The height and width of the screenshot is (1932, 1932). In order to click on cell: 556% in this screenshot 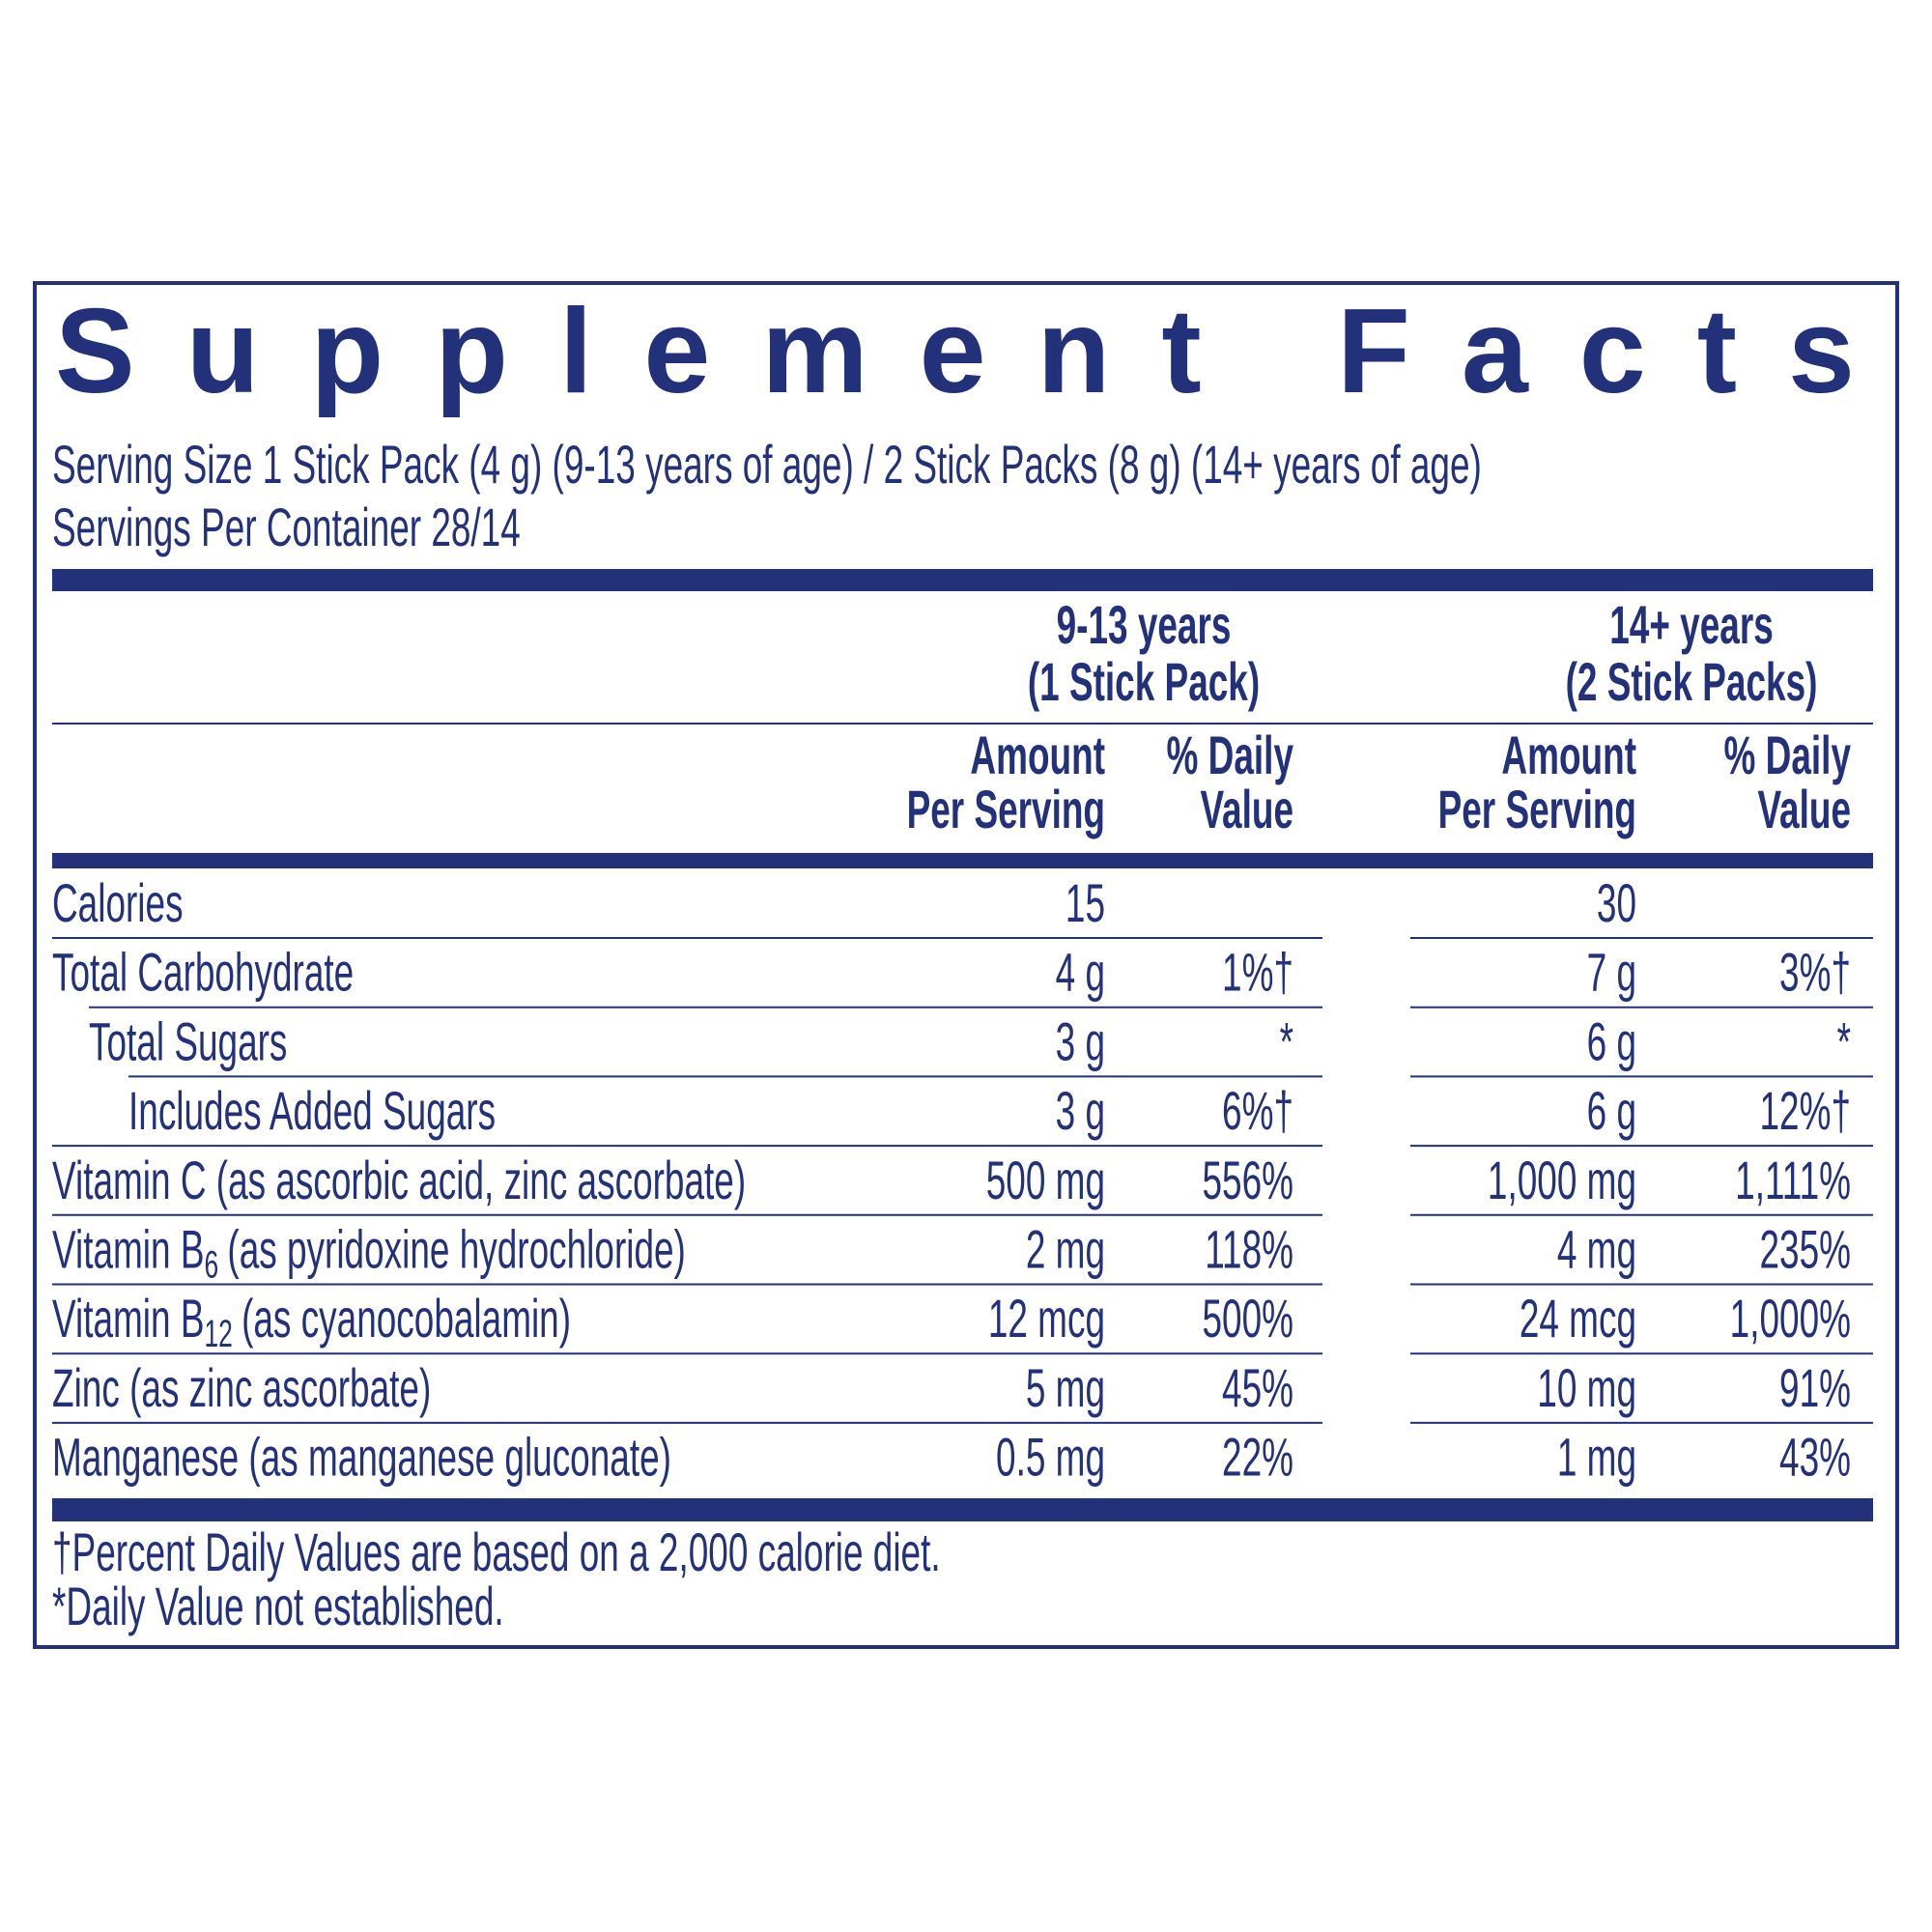, I will do `click(1247, 1181)`.